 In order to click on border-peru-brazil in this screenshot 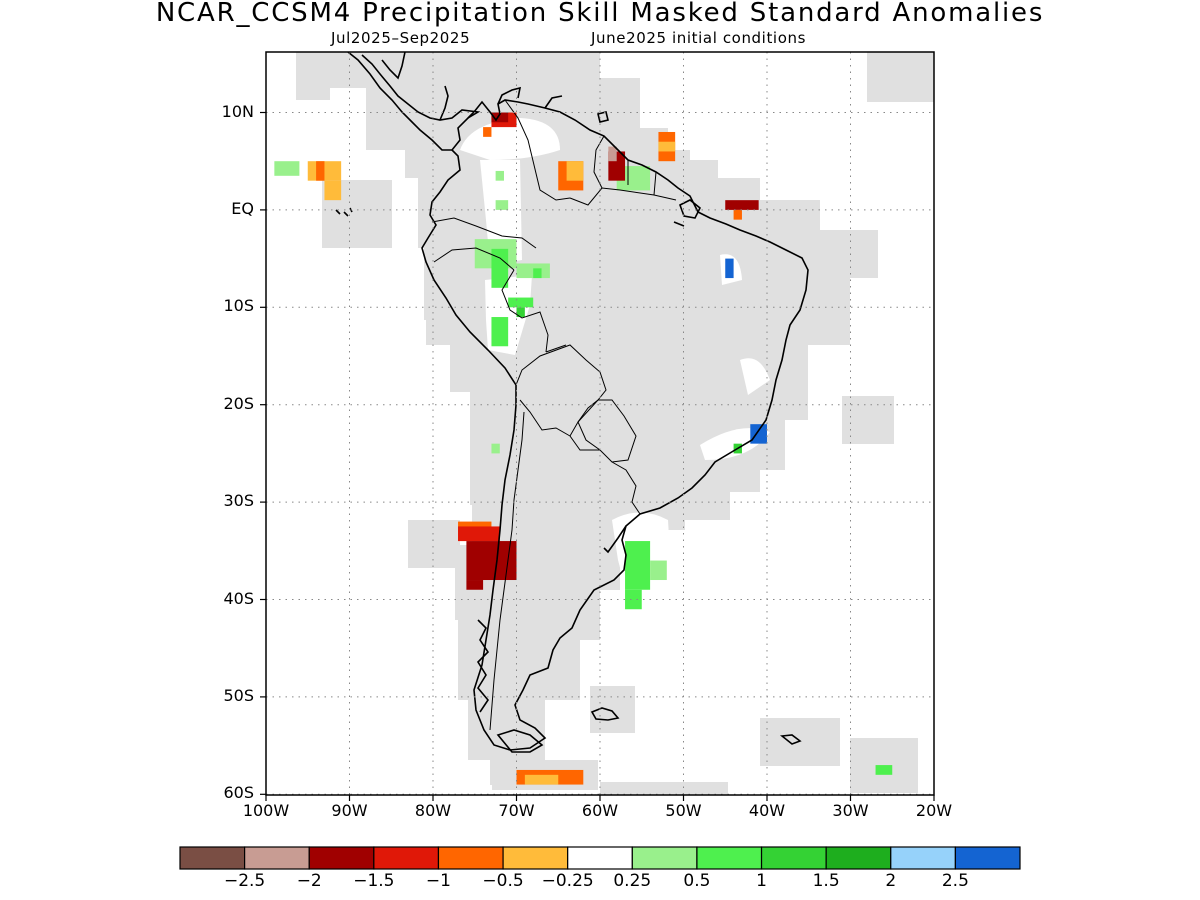, I will do `click(525, 311)`.